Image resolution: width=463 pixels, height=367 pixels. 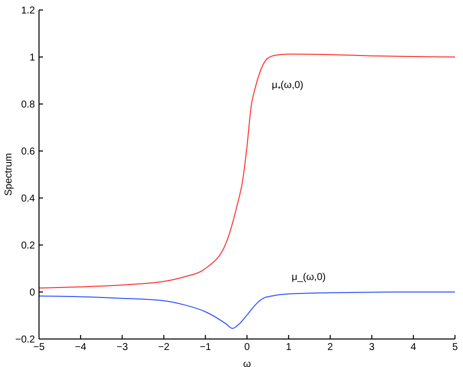 What do you see at coordinates (413, 348) in the screenshot?
I see `x-tick-label: 4` at bounding box center [413, 348].